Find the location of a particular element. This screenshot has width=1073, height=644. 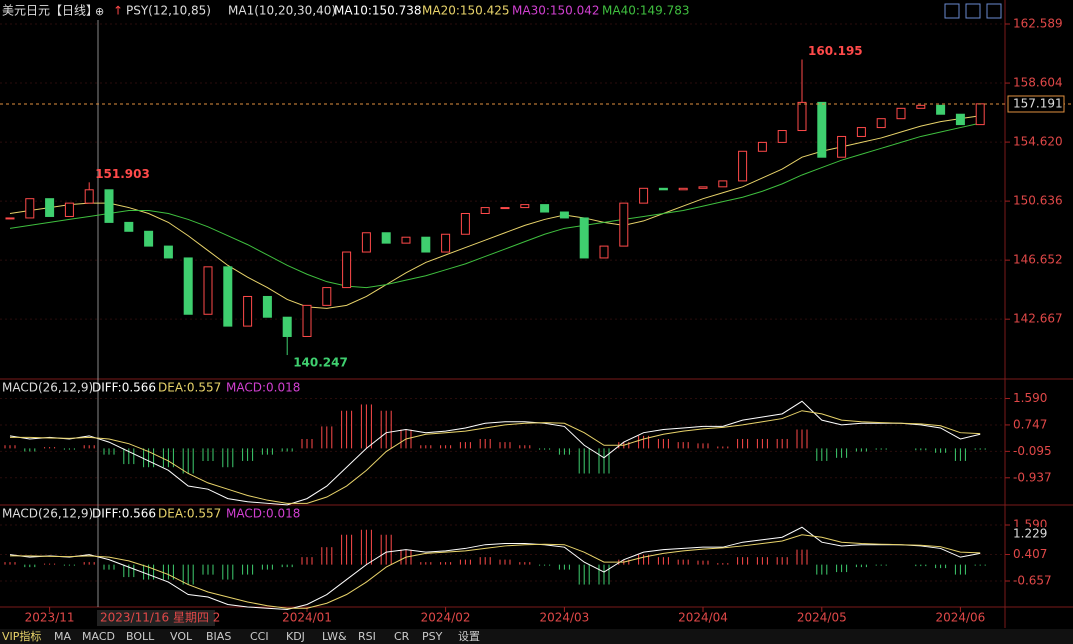

tab: BOLL is located at coordinates (140, 636).